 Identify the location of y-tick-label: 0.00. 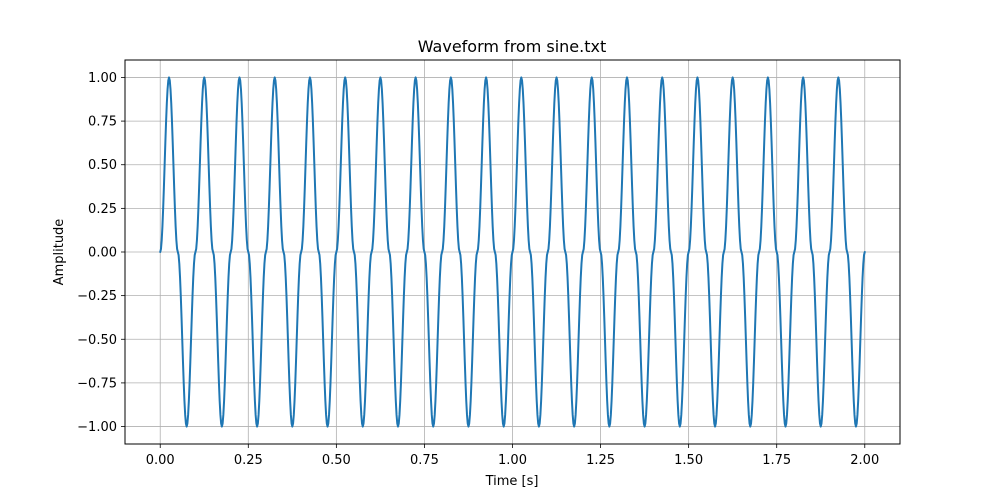
(102, 253).